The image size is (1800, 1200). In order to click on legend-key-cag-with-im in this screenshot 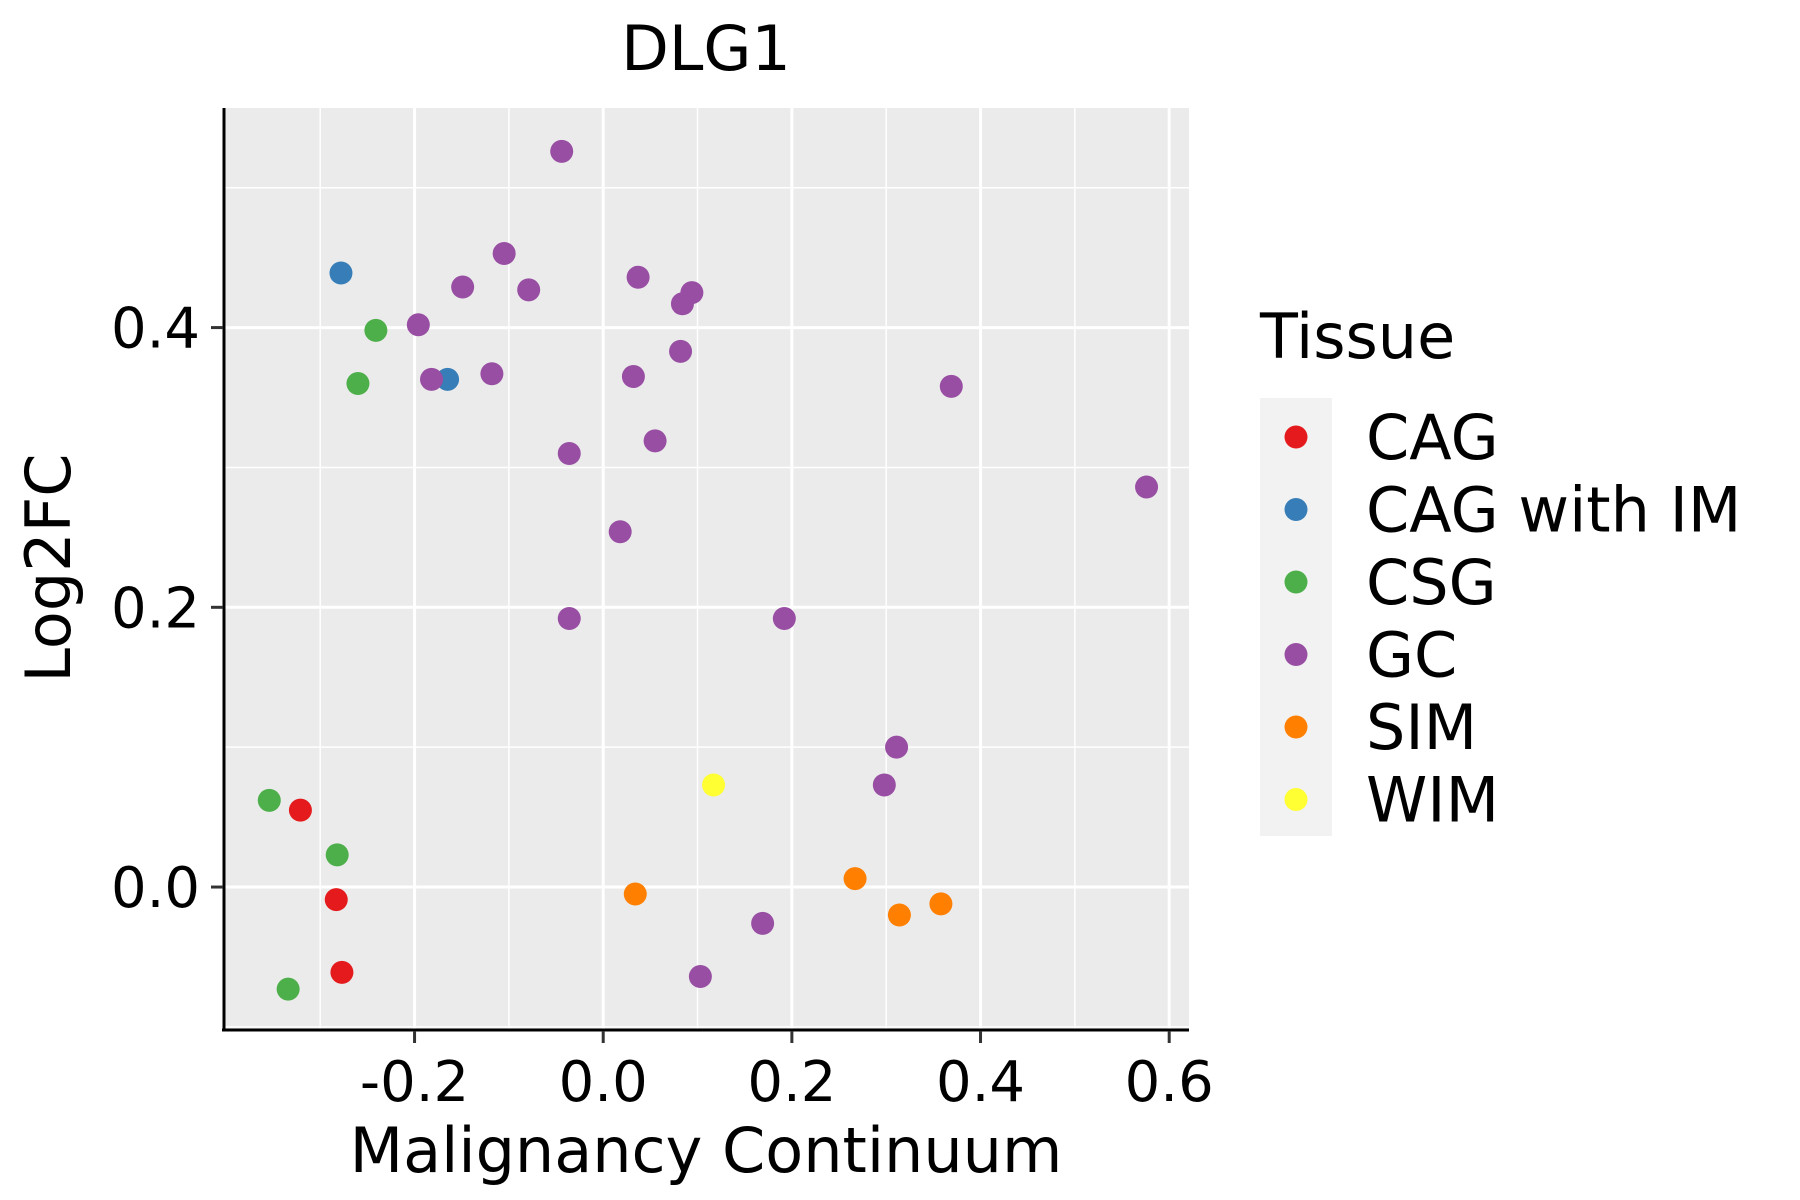, I will do `click(1296, 509)`.